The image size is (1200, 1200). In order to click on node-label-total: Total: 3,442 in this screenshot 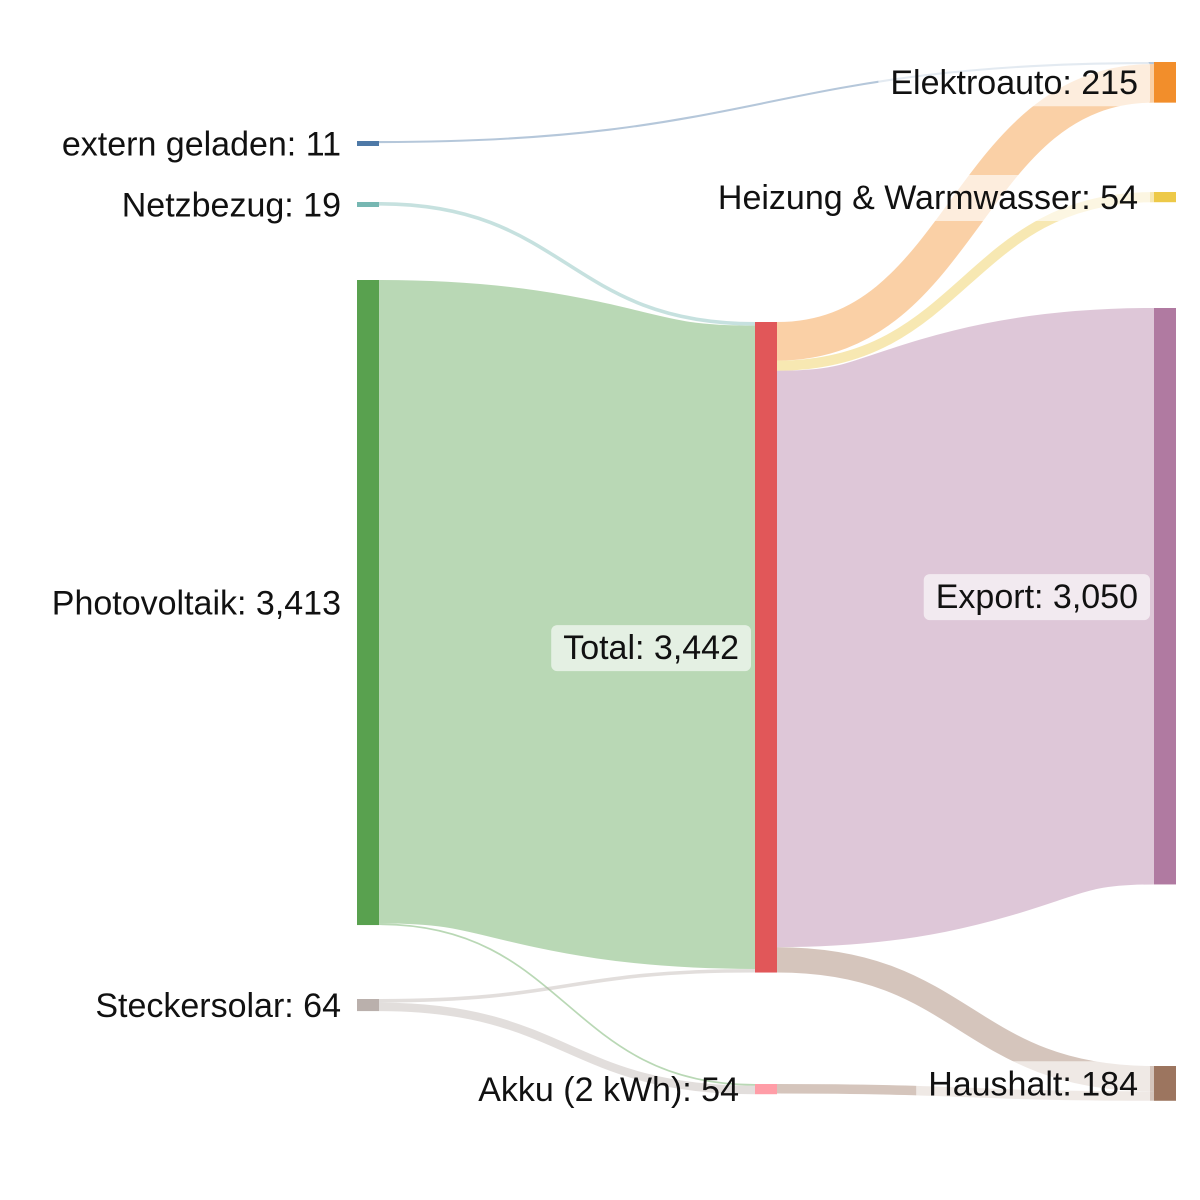, I will do `click(651, 648)`.